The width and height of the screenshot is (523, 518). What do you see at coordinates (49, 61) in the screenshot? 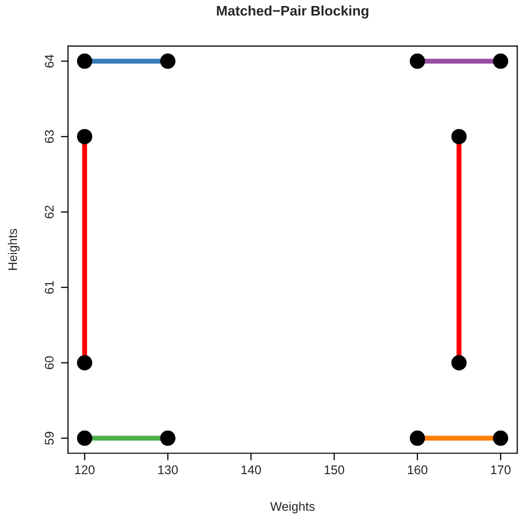
I see `y-tick-label: 64` at bounding box center [49, 61].